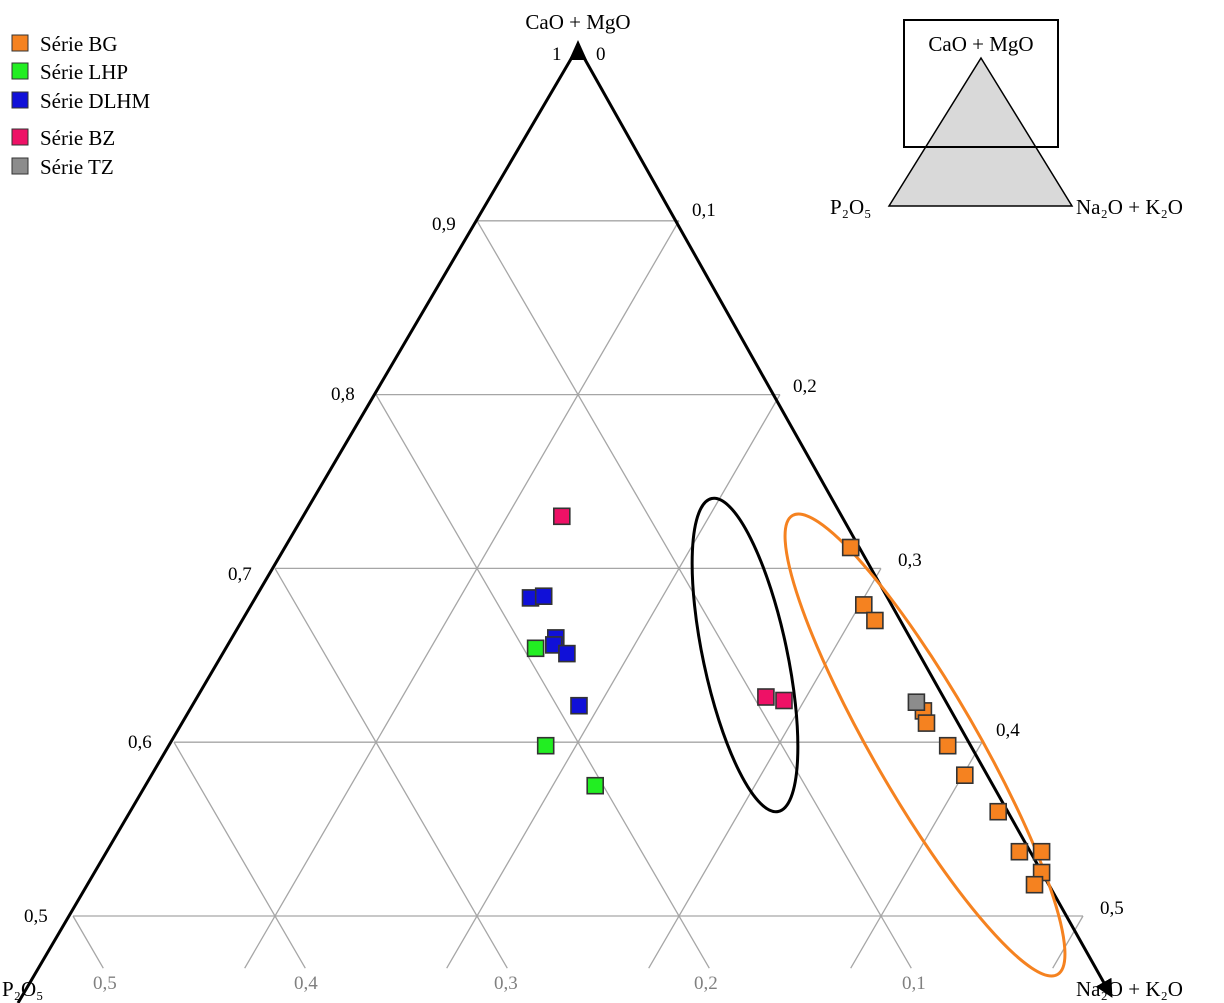 The image size is (1224, 1003). Describe the element at coordinates (561, 516) in the screenshot. I see `point-série-bz-0` at that location.